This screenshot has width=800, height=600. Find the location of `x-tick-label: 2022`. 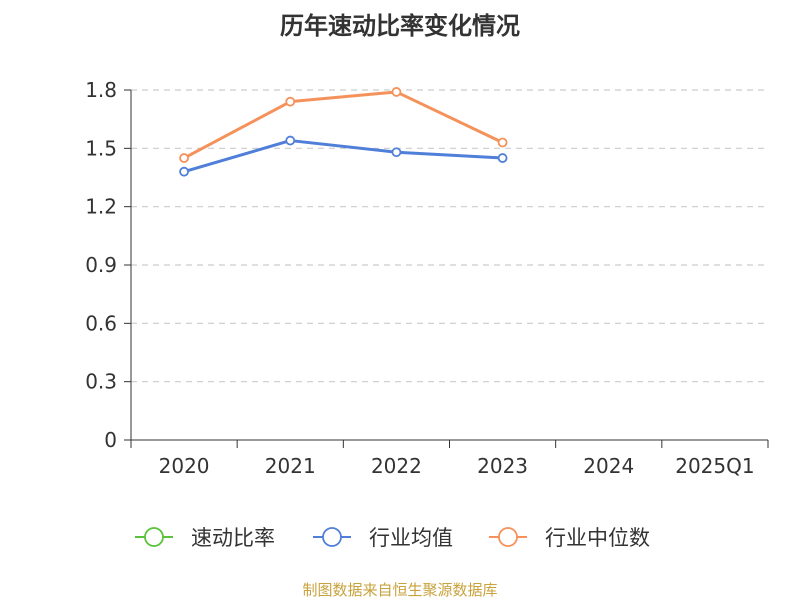

x-tick-label: 2022 is located at coordinates (396, 466).